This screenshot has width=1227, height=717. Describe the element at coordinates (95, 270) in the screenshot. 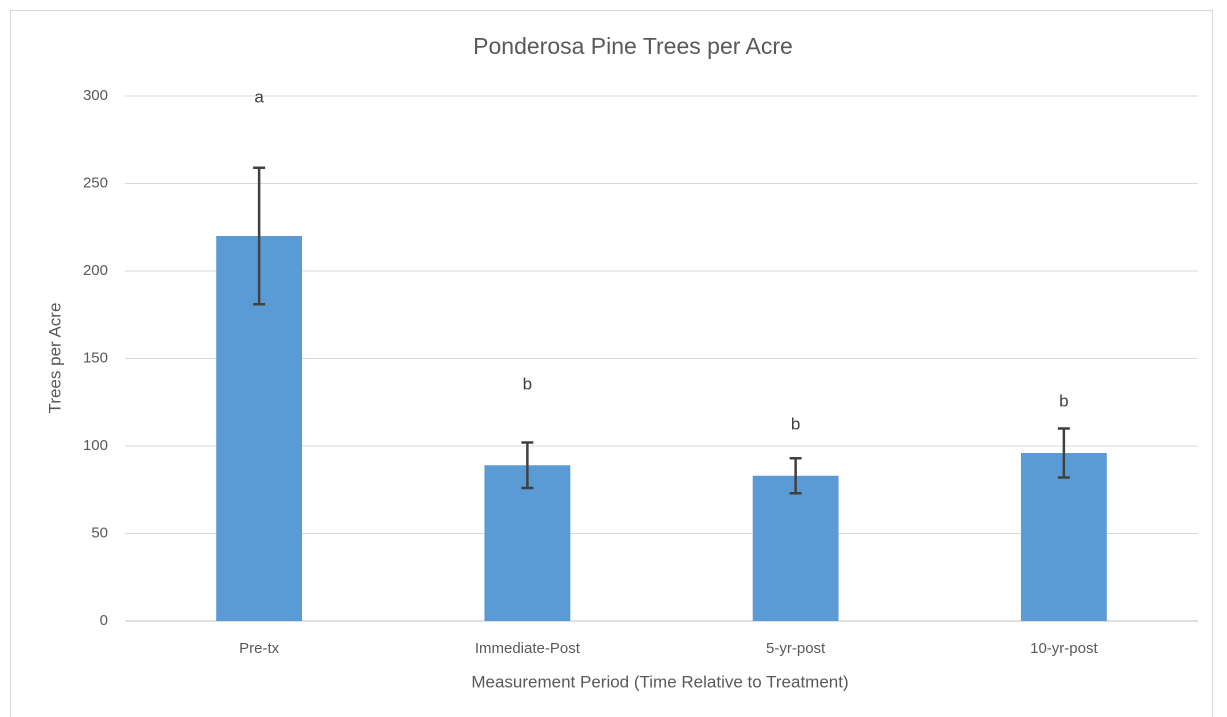

I see `y-tick-label: 200` at that location.